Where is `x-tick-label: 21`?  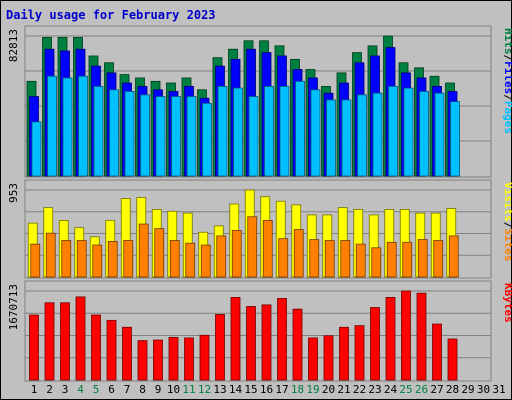 x-tick-label: 21 is located at coordinates (343, 389).